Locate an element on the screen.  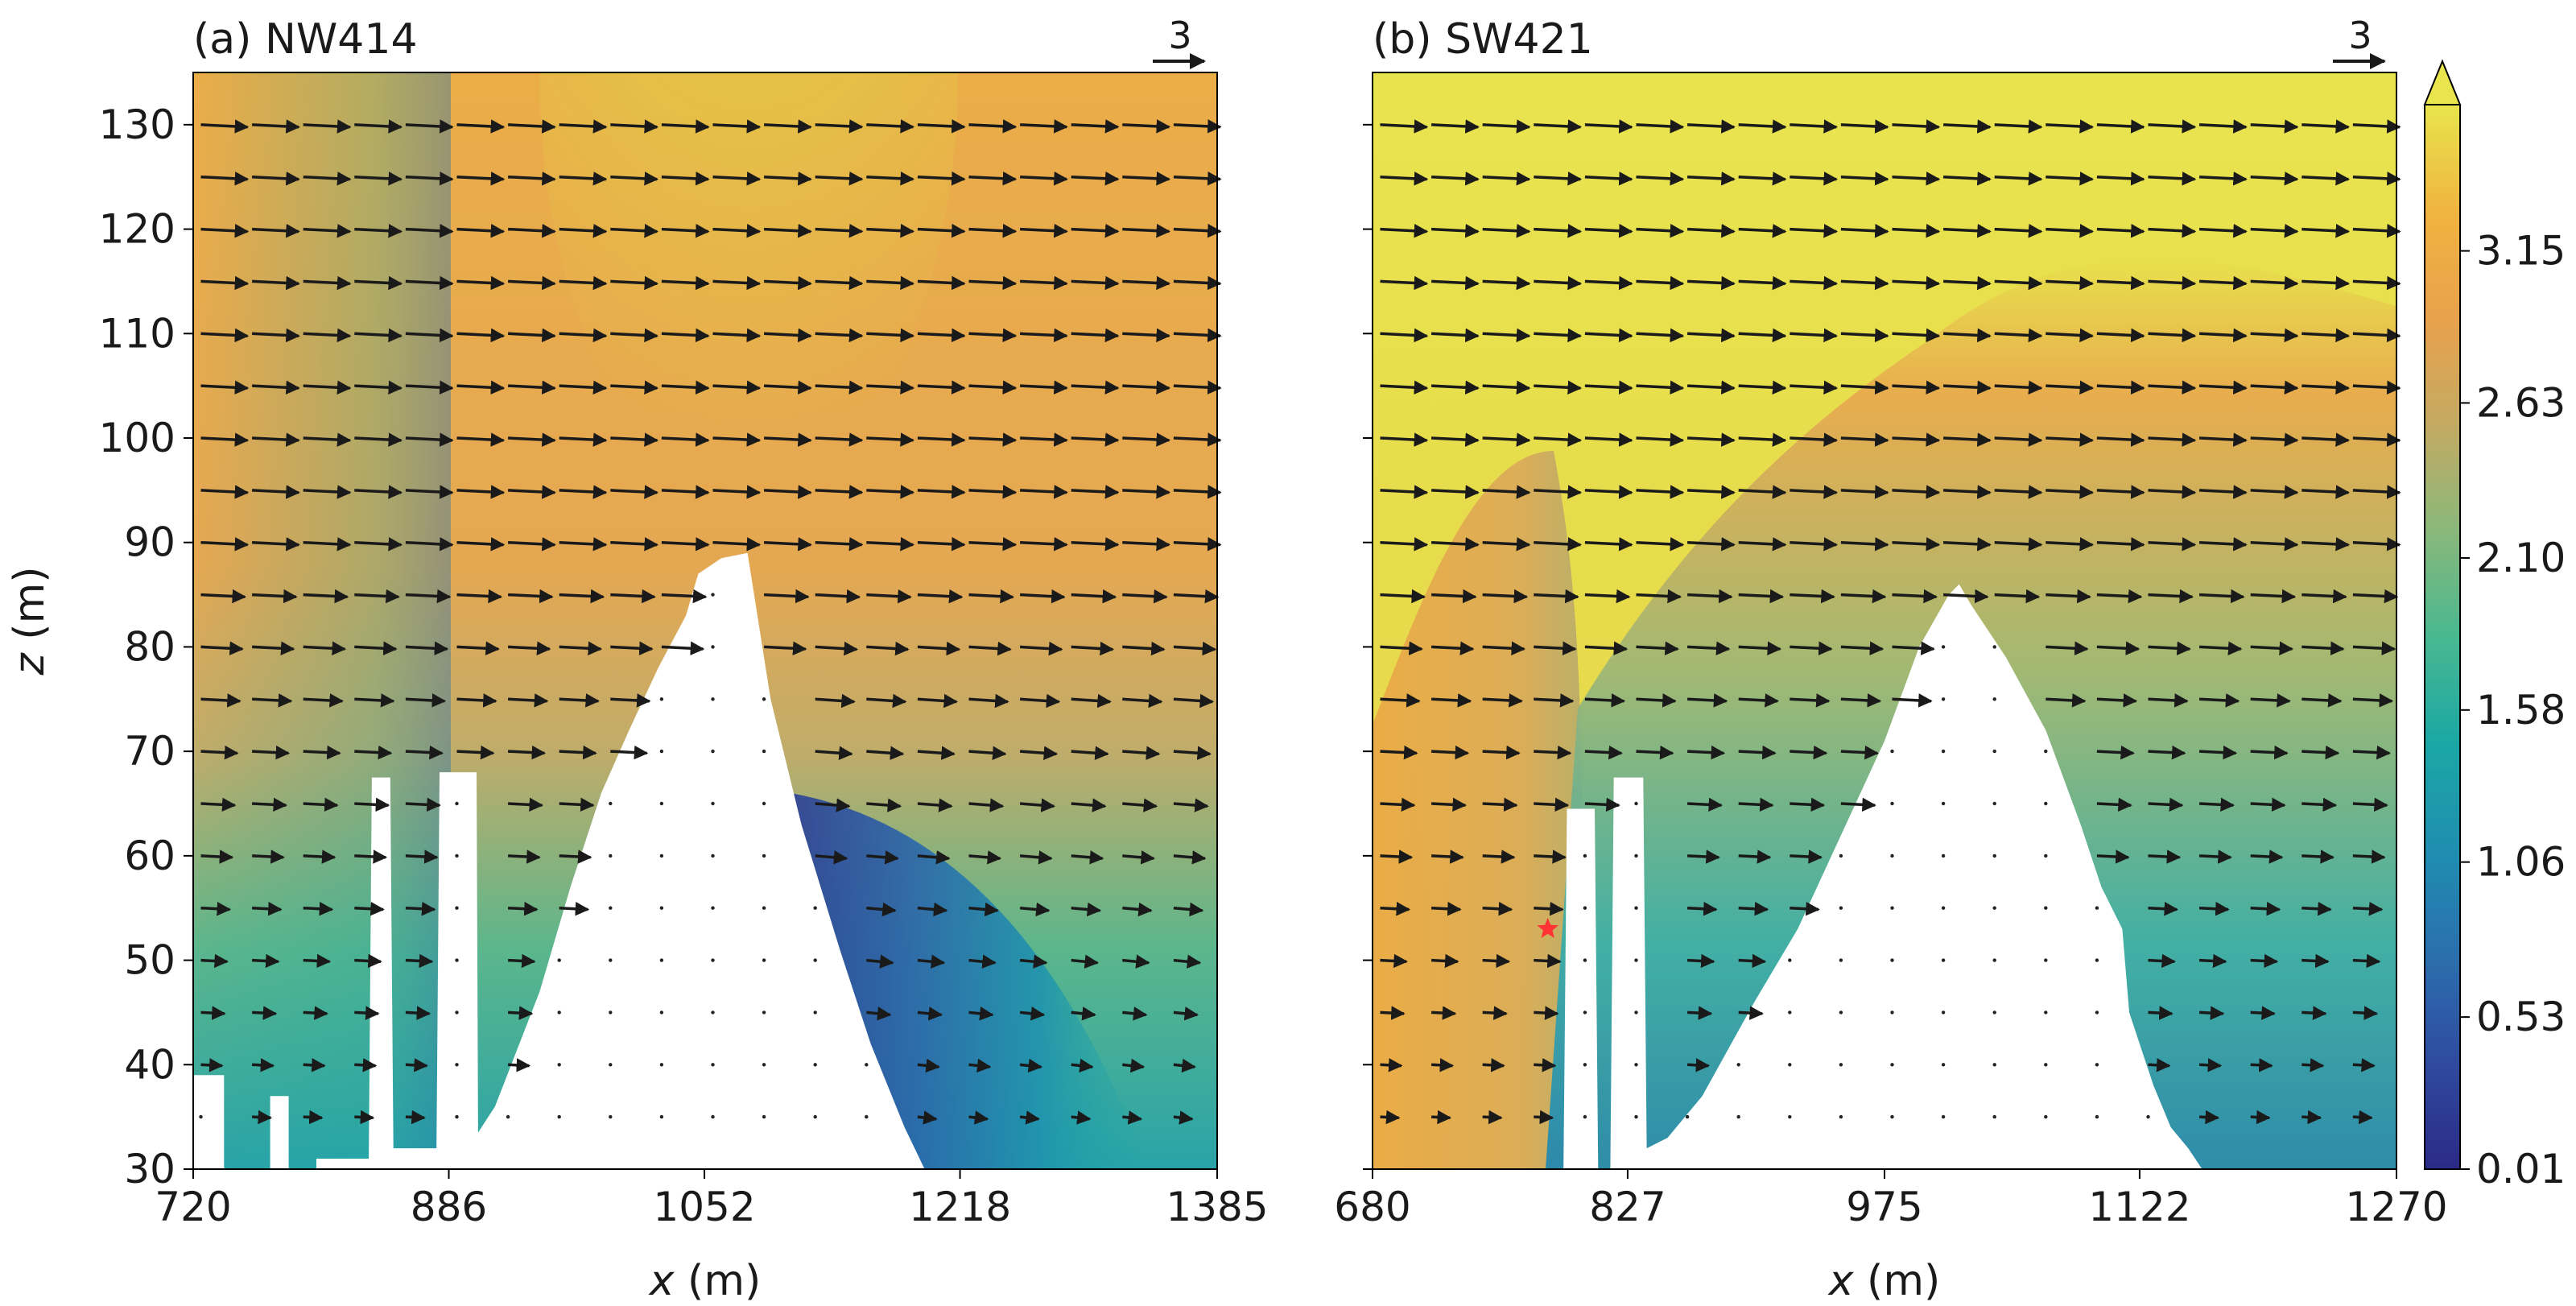
x-tick-label: 1385 is located at coordinates (1217, 1207).